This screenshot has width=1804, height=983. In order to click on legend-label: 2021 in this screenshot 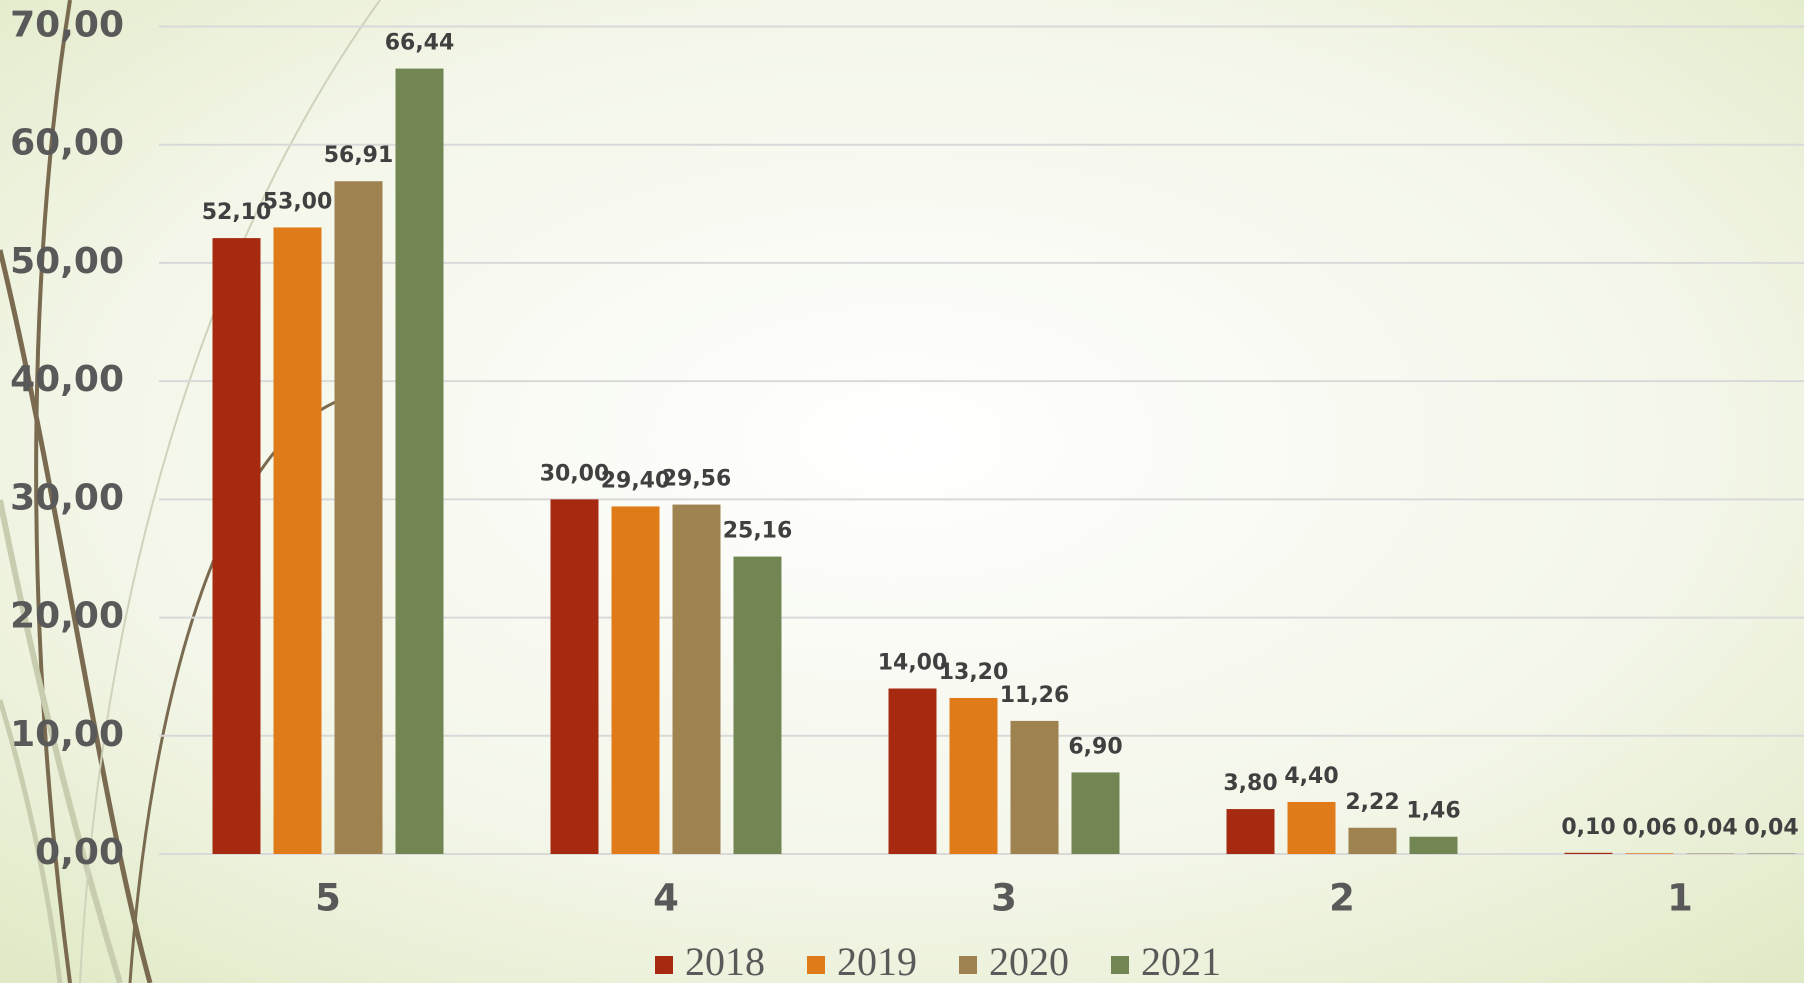, I will do `click(1181, 961)`.